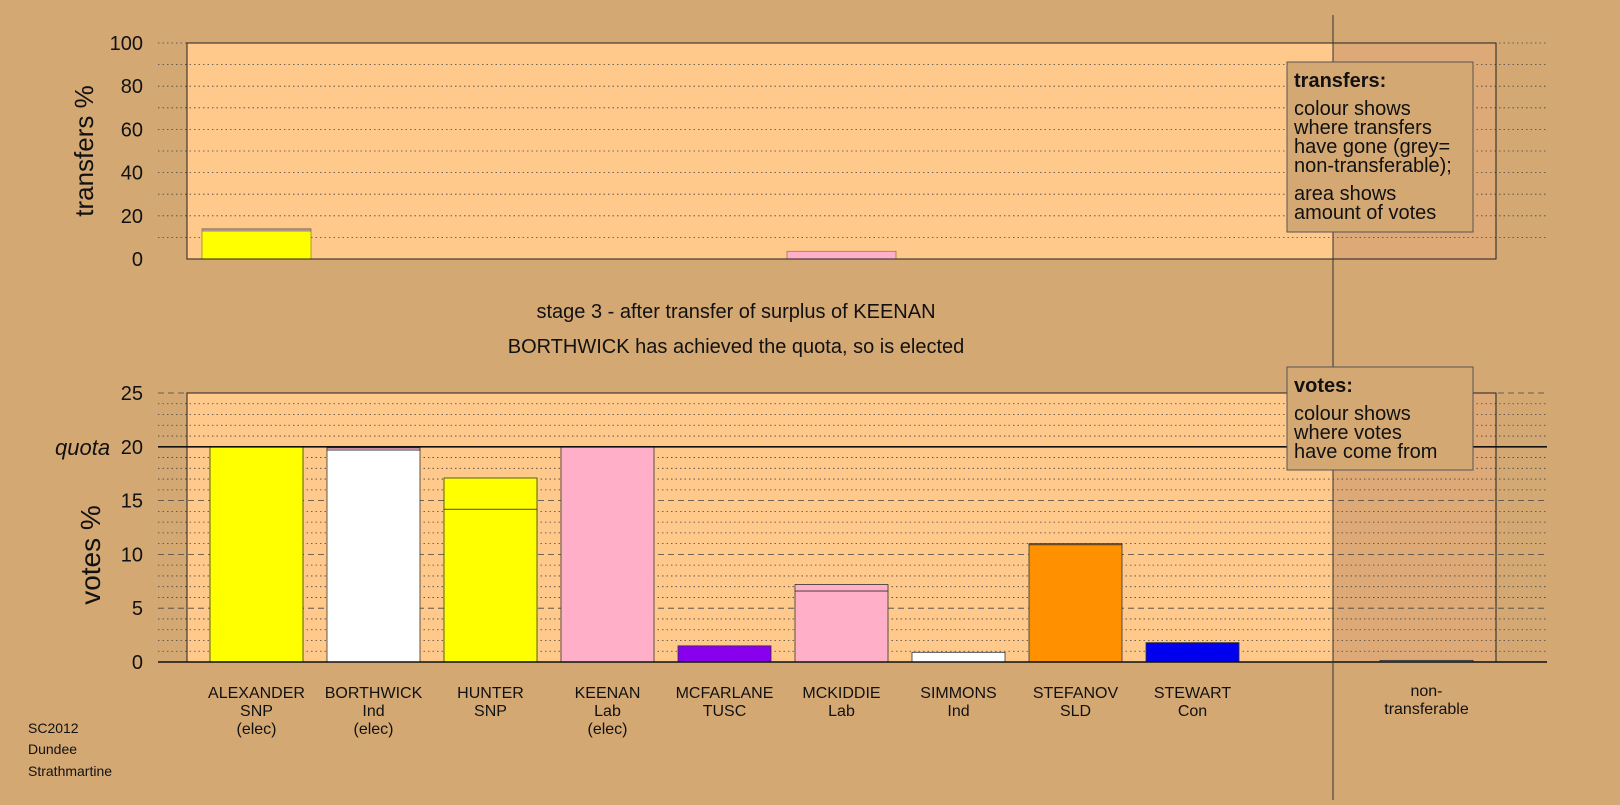 This screenshot has height=805, width=1620. Describe the element at coordinates (53, 728) in the screenshot. I see `footer-election: SC2012` at that location.